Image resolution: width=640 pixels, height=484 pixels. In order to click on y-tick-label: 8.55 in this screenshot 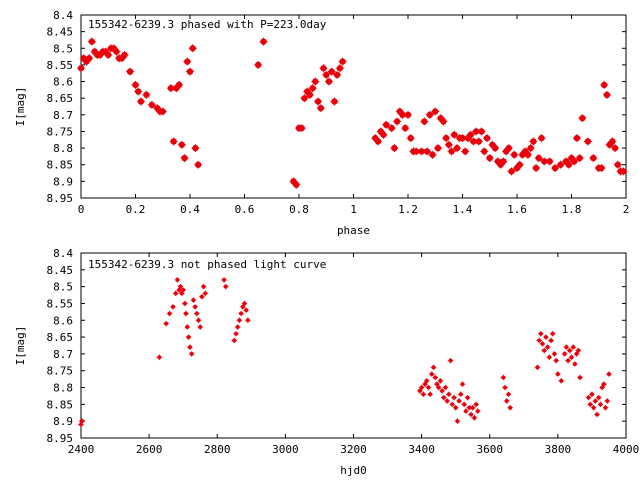, I will do `click(60, 65)`.